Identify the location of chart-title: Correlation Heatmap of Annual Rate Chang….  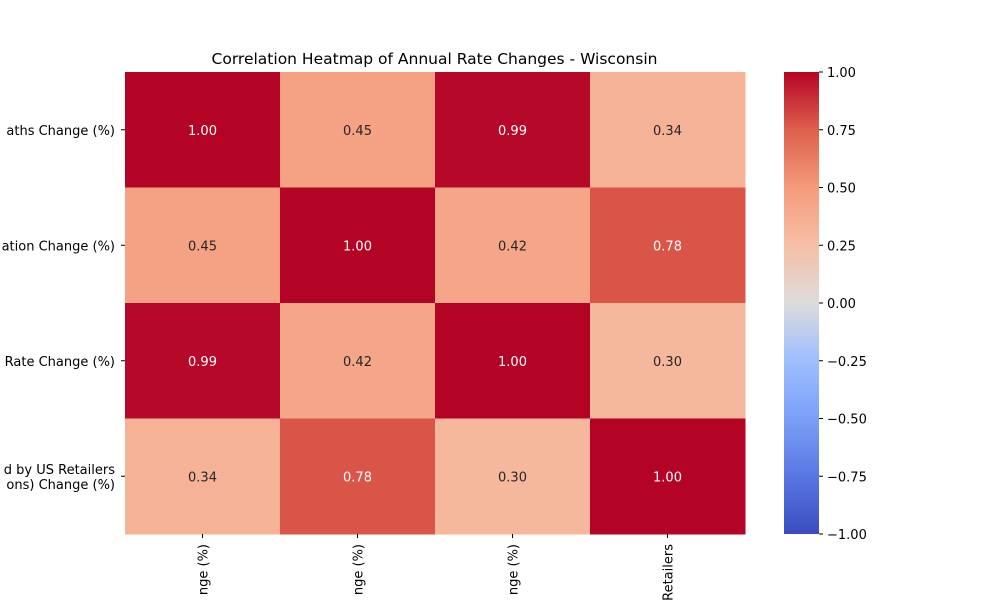
(435, 59).